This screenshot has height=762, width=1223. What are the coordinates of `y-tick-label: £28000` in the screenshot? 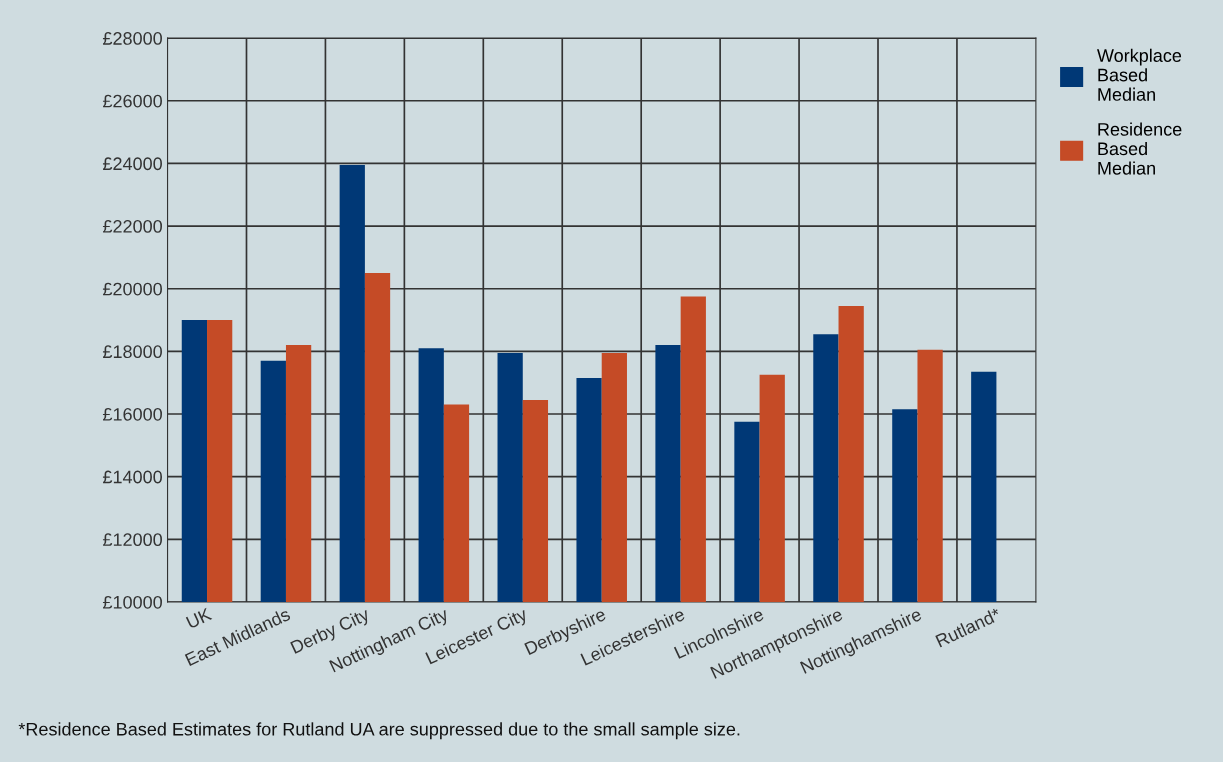 It's located at (132, 38).